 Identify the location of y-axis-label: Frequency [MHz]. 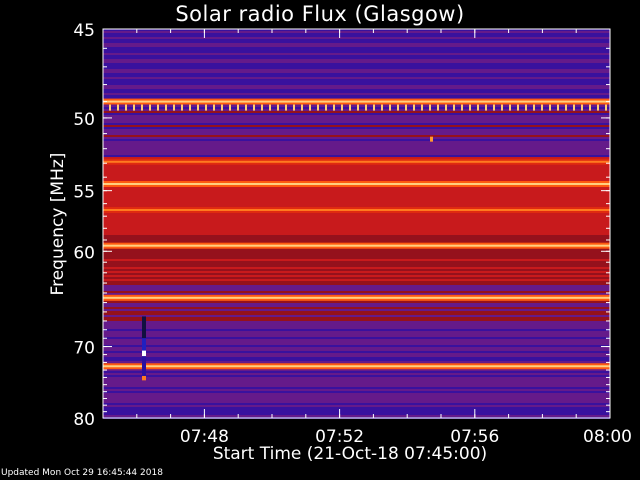
(58, 224).